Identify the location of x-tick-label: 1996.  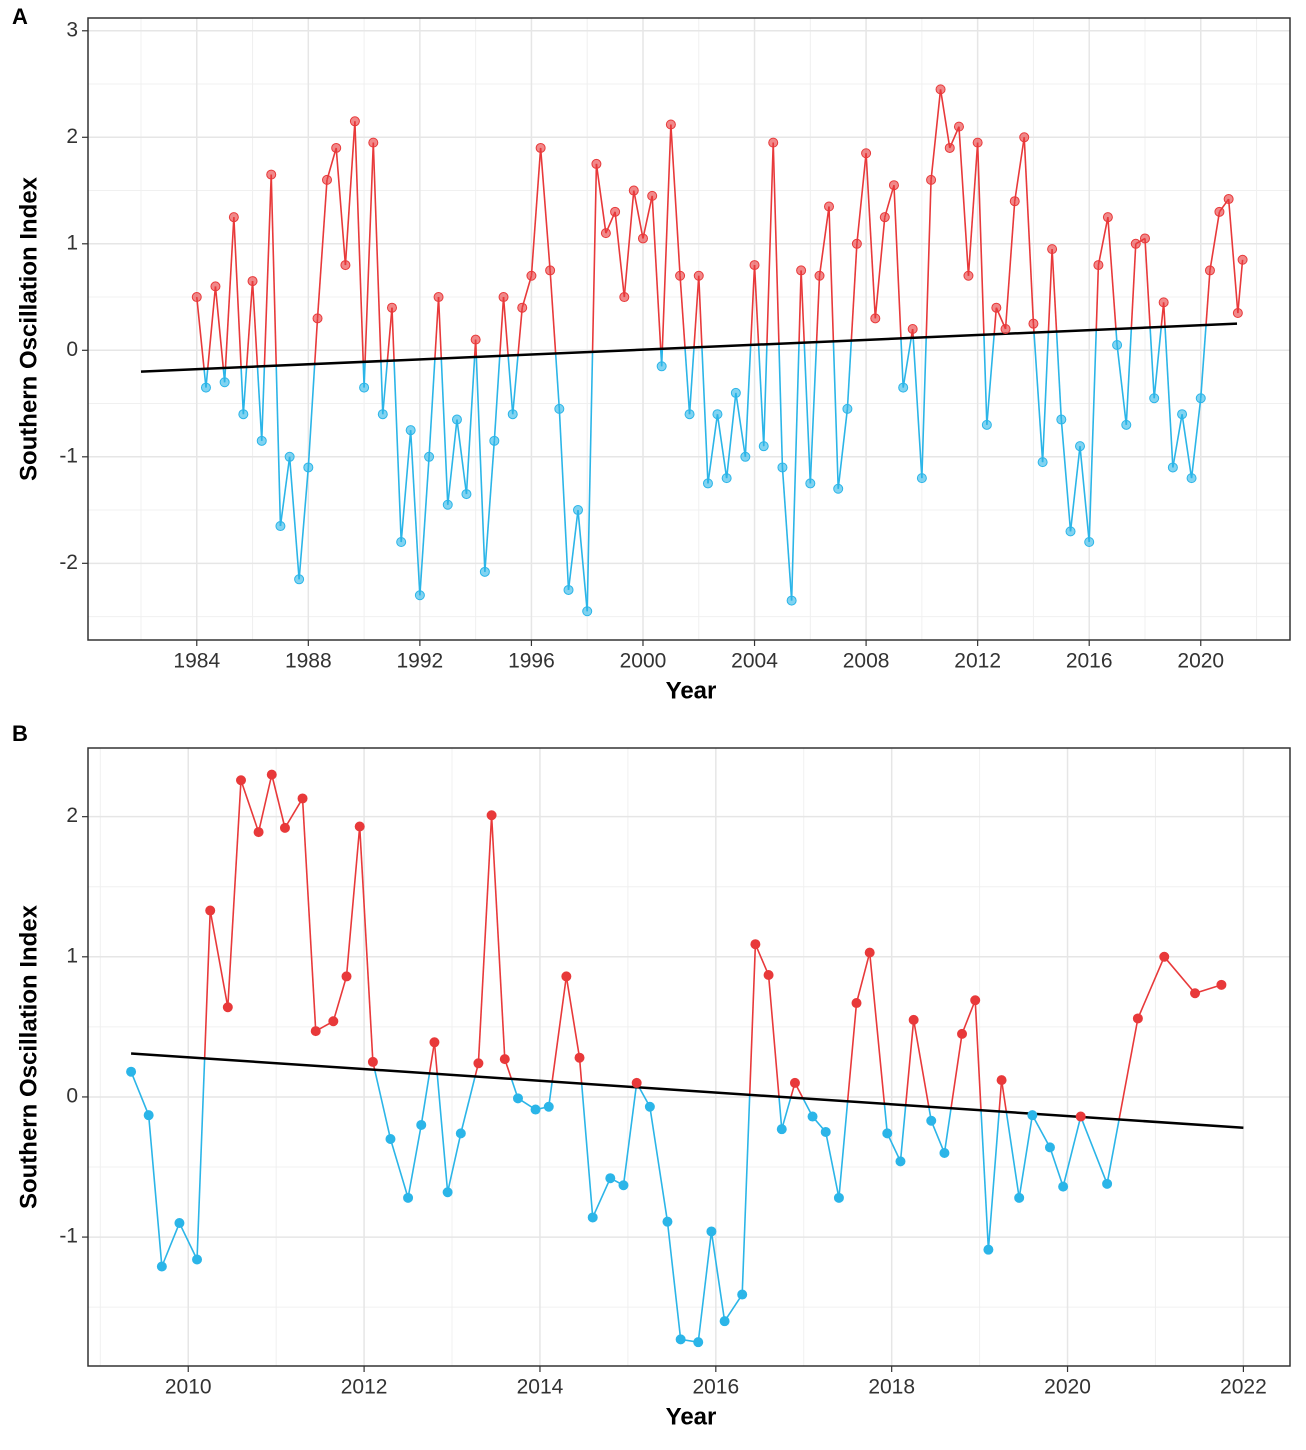
(531, 661).